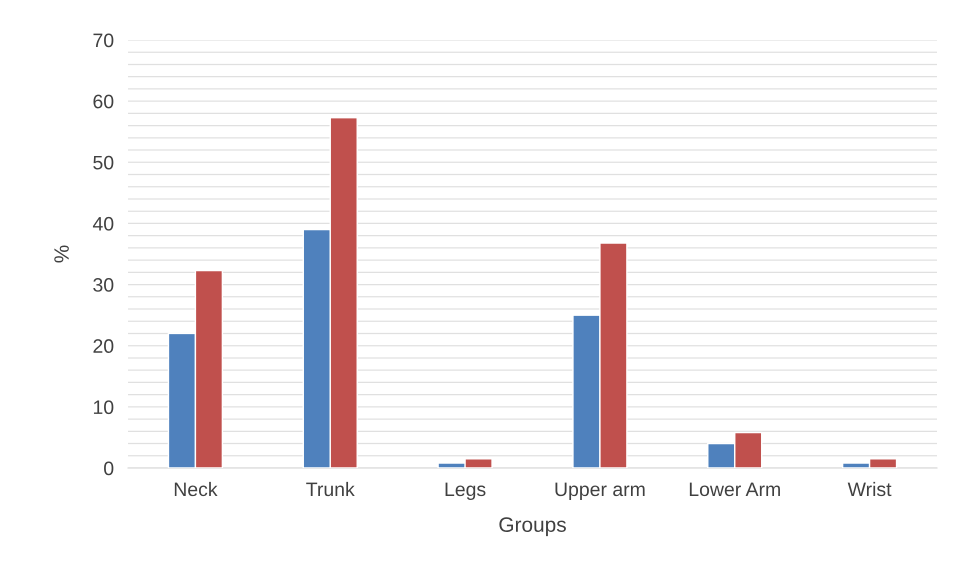  What do you see at coordinates (103, 101) in the screenshot?
I see `y-tick-label: 60` at bounding box center [103, 101].